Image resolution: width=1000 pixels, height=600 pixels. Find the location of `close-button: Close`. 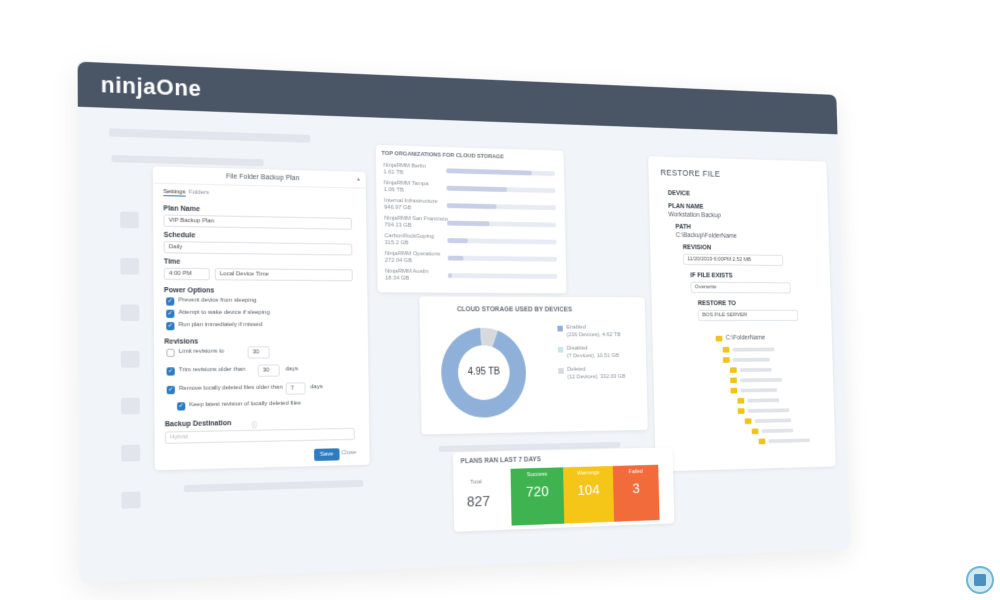

close-button: Close is located at coordinates (348, 453).